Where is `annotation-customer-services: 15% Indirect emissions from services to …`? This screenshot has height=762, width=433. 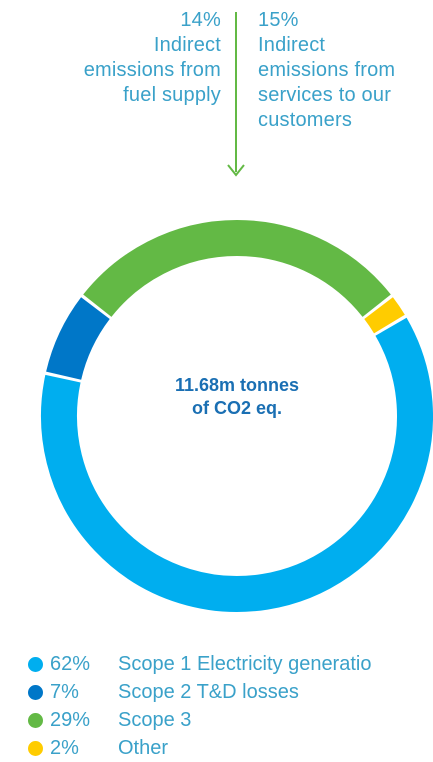 annotation-customer-services: 15% Indirect emissions from services to … is located at coordinates (326, 70).